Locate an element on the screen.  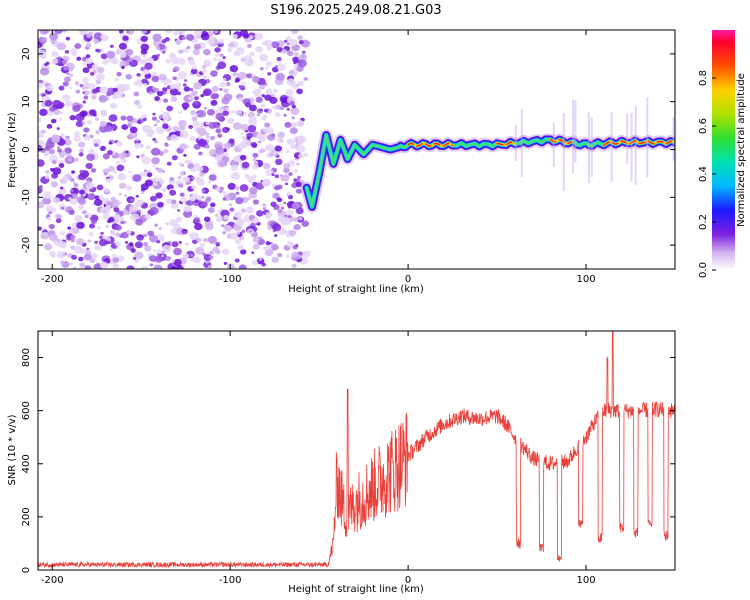
y-tick-label: 10 is located at coordinates (26, 101).